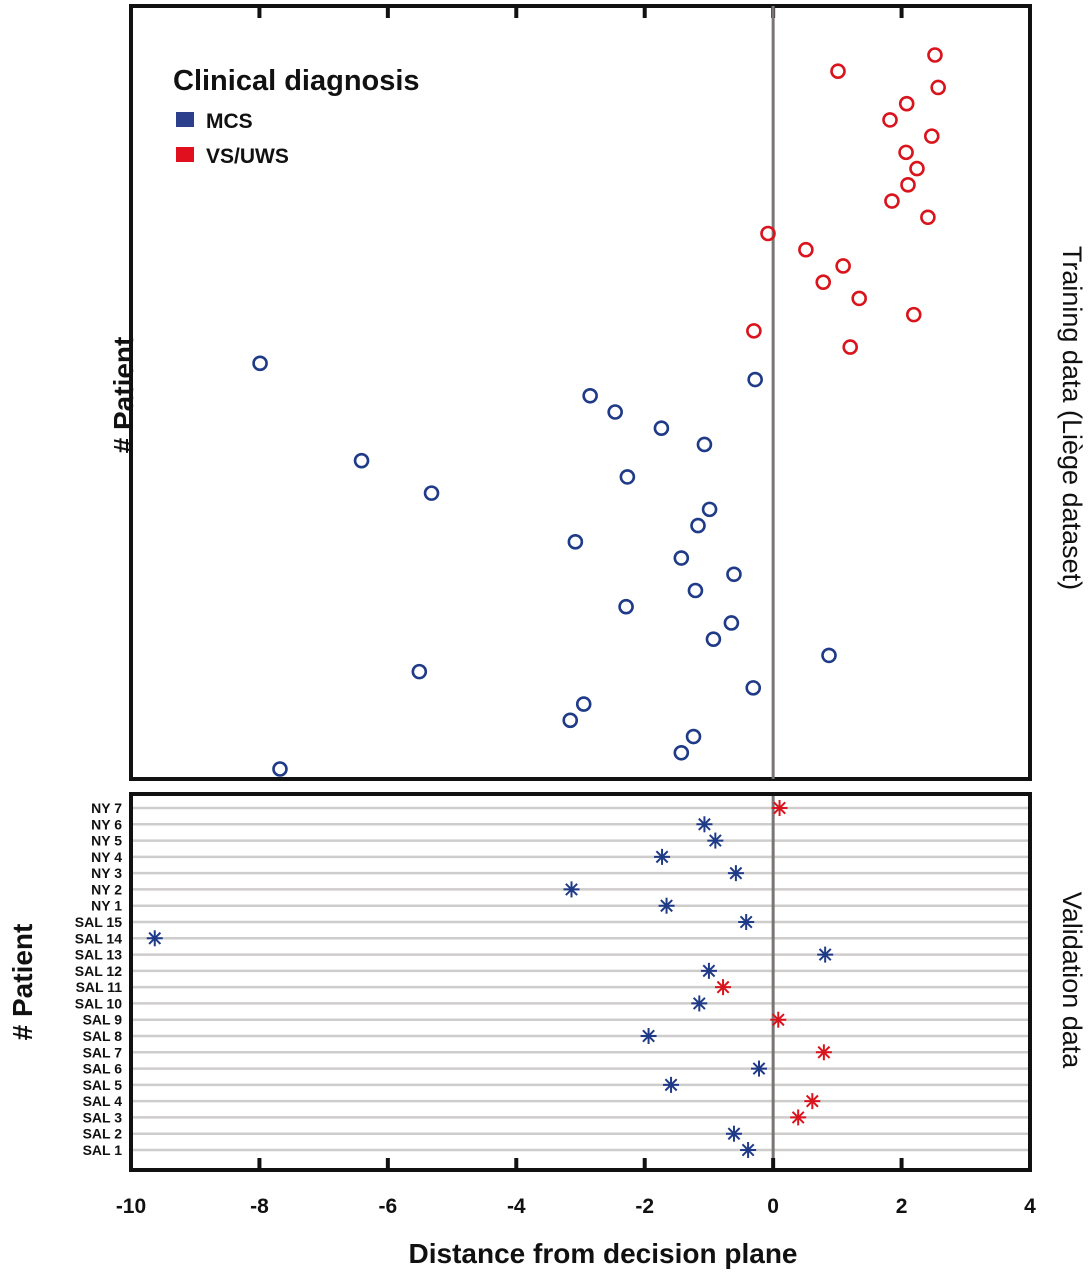  I want to click on validation-row-label: SAL 7, so click(103, 1052).